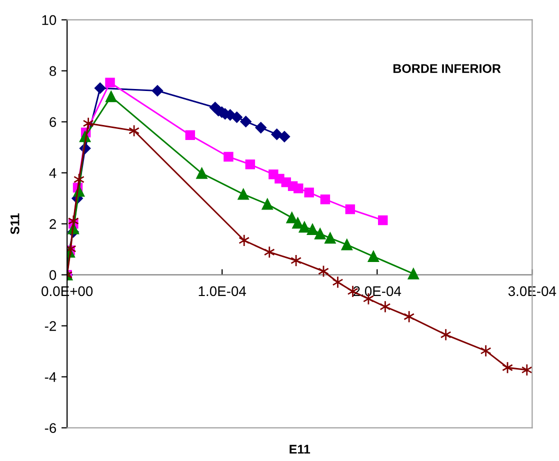  I want to click on x-tick-label: 1.0E-04, so click(222, 291).